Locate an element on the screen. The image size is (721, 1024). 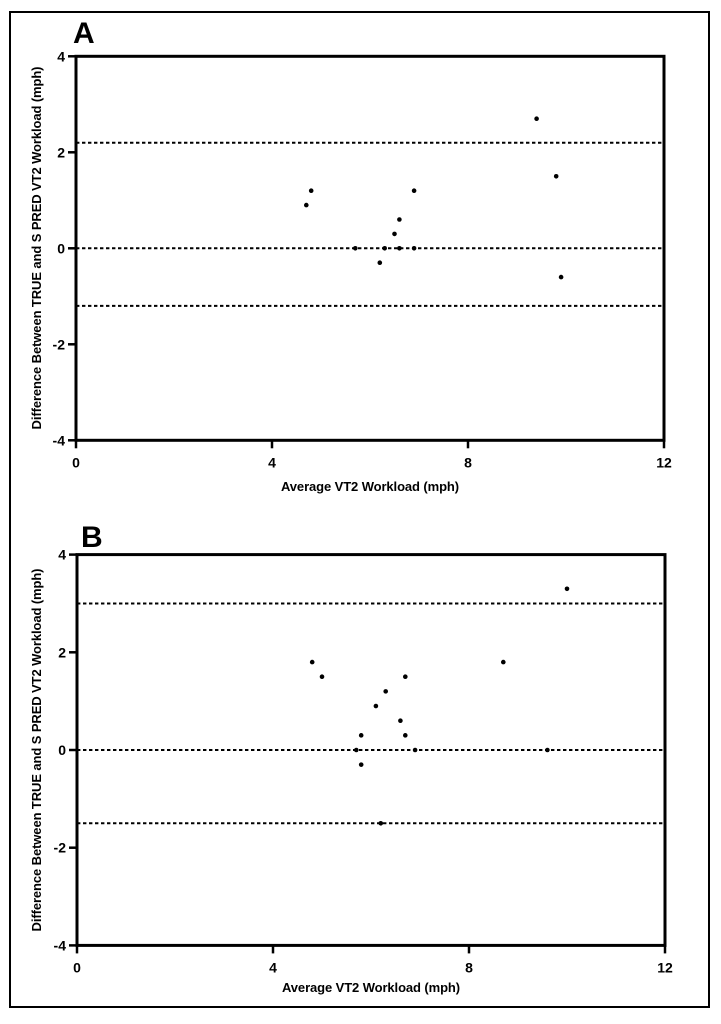
panel-b-y-tick-label: 2 is located at coordinates (62, 652).